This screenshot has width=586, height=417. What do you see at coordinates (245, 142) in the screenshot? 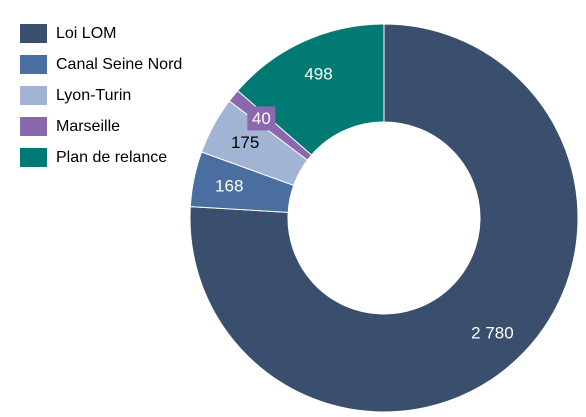
I see `data-label-lyon-turin: 175` at bounding box center [245, 142].